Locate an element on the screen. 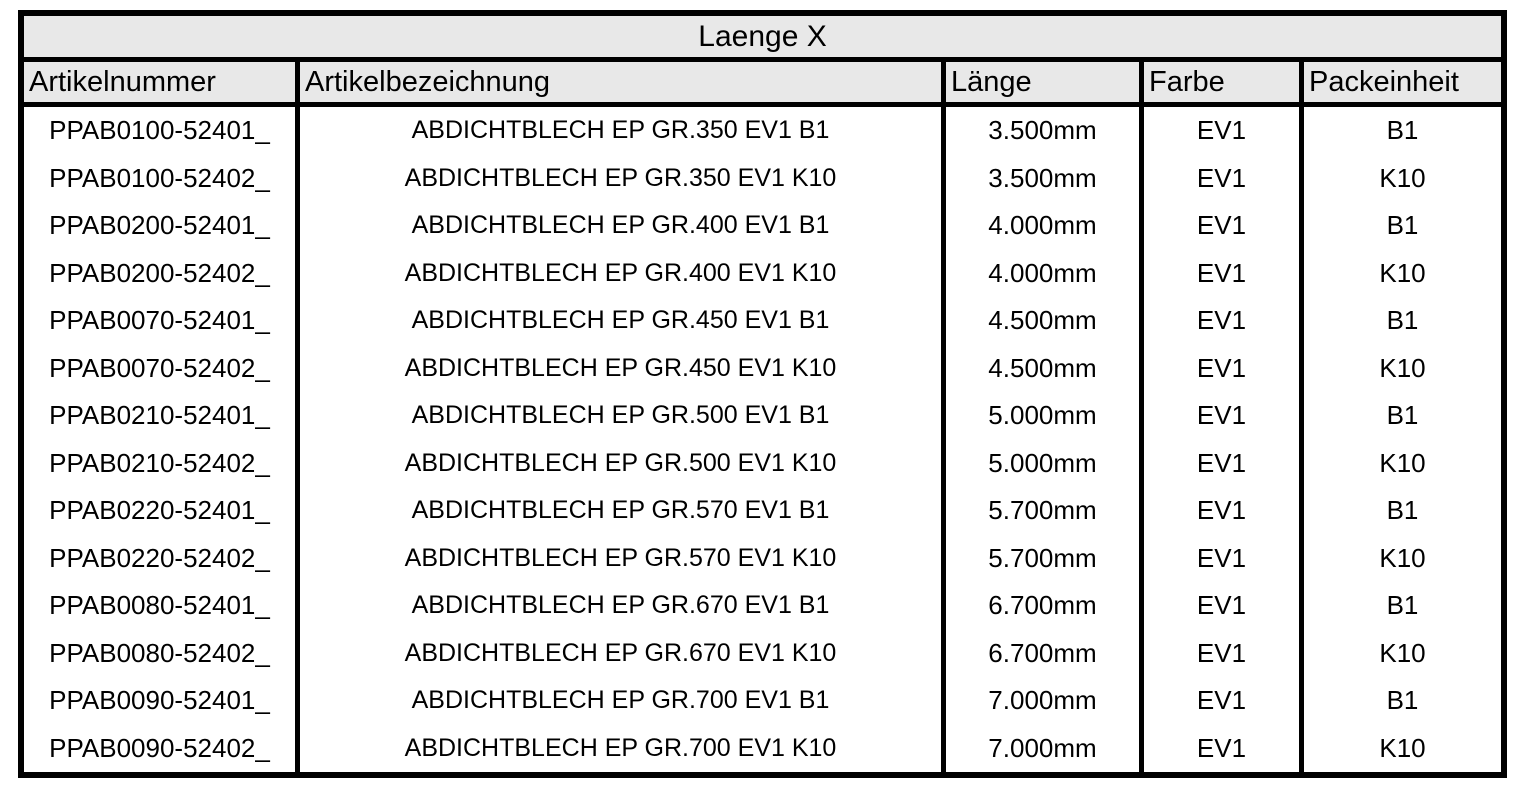  table-title-row: Laenge X is located at coordinates (762, 39).